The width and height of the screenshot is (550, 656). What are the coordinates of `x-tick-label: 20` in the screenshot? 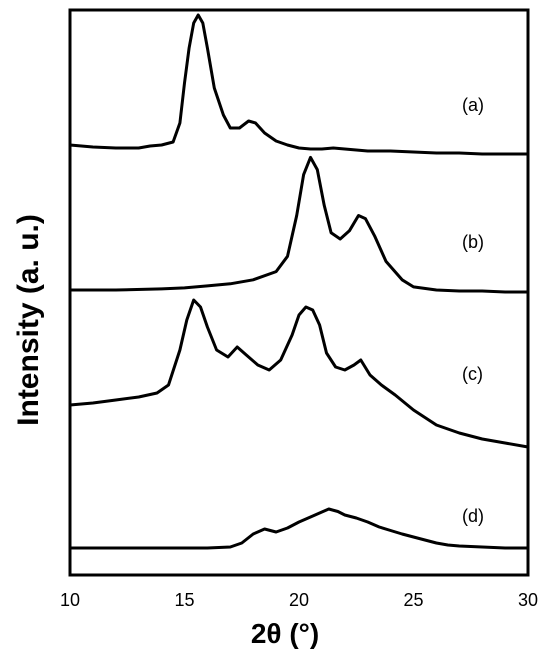 It's located at (299, 600).